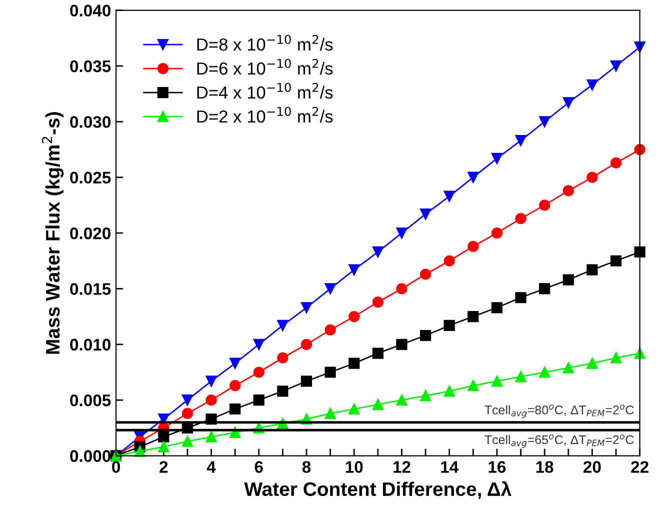 This screenshot has height=515, width=663. I want to click on x-tick-label: 10, so click(354, 467).